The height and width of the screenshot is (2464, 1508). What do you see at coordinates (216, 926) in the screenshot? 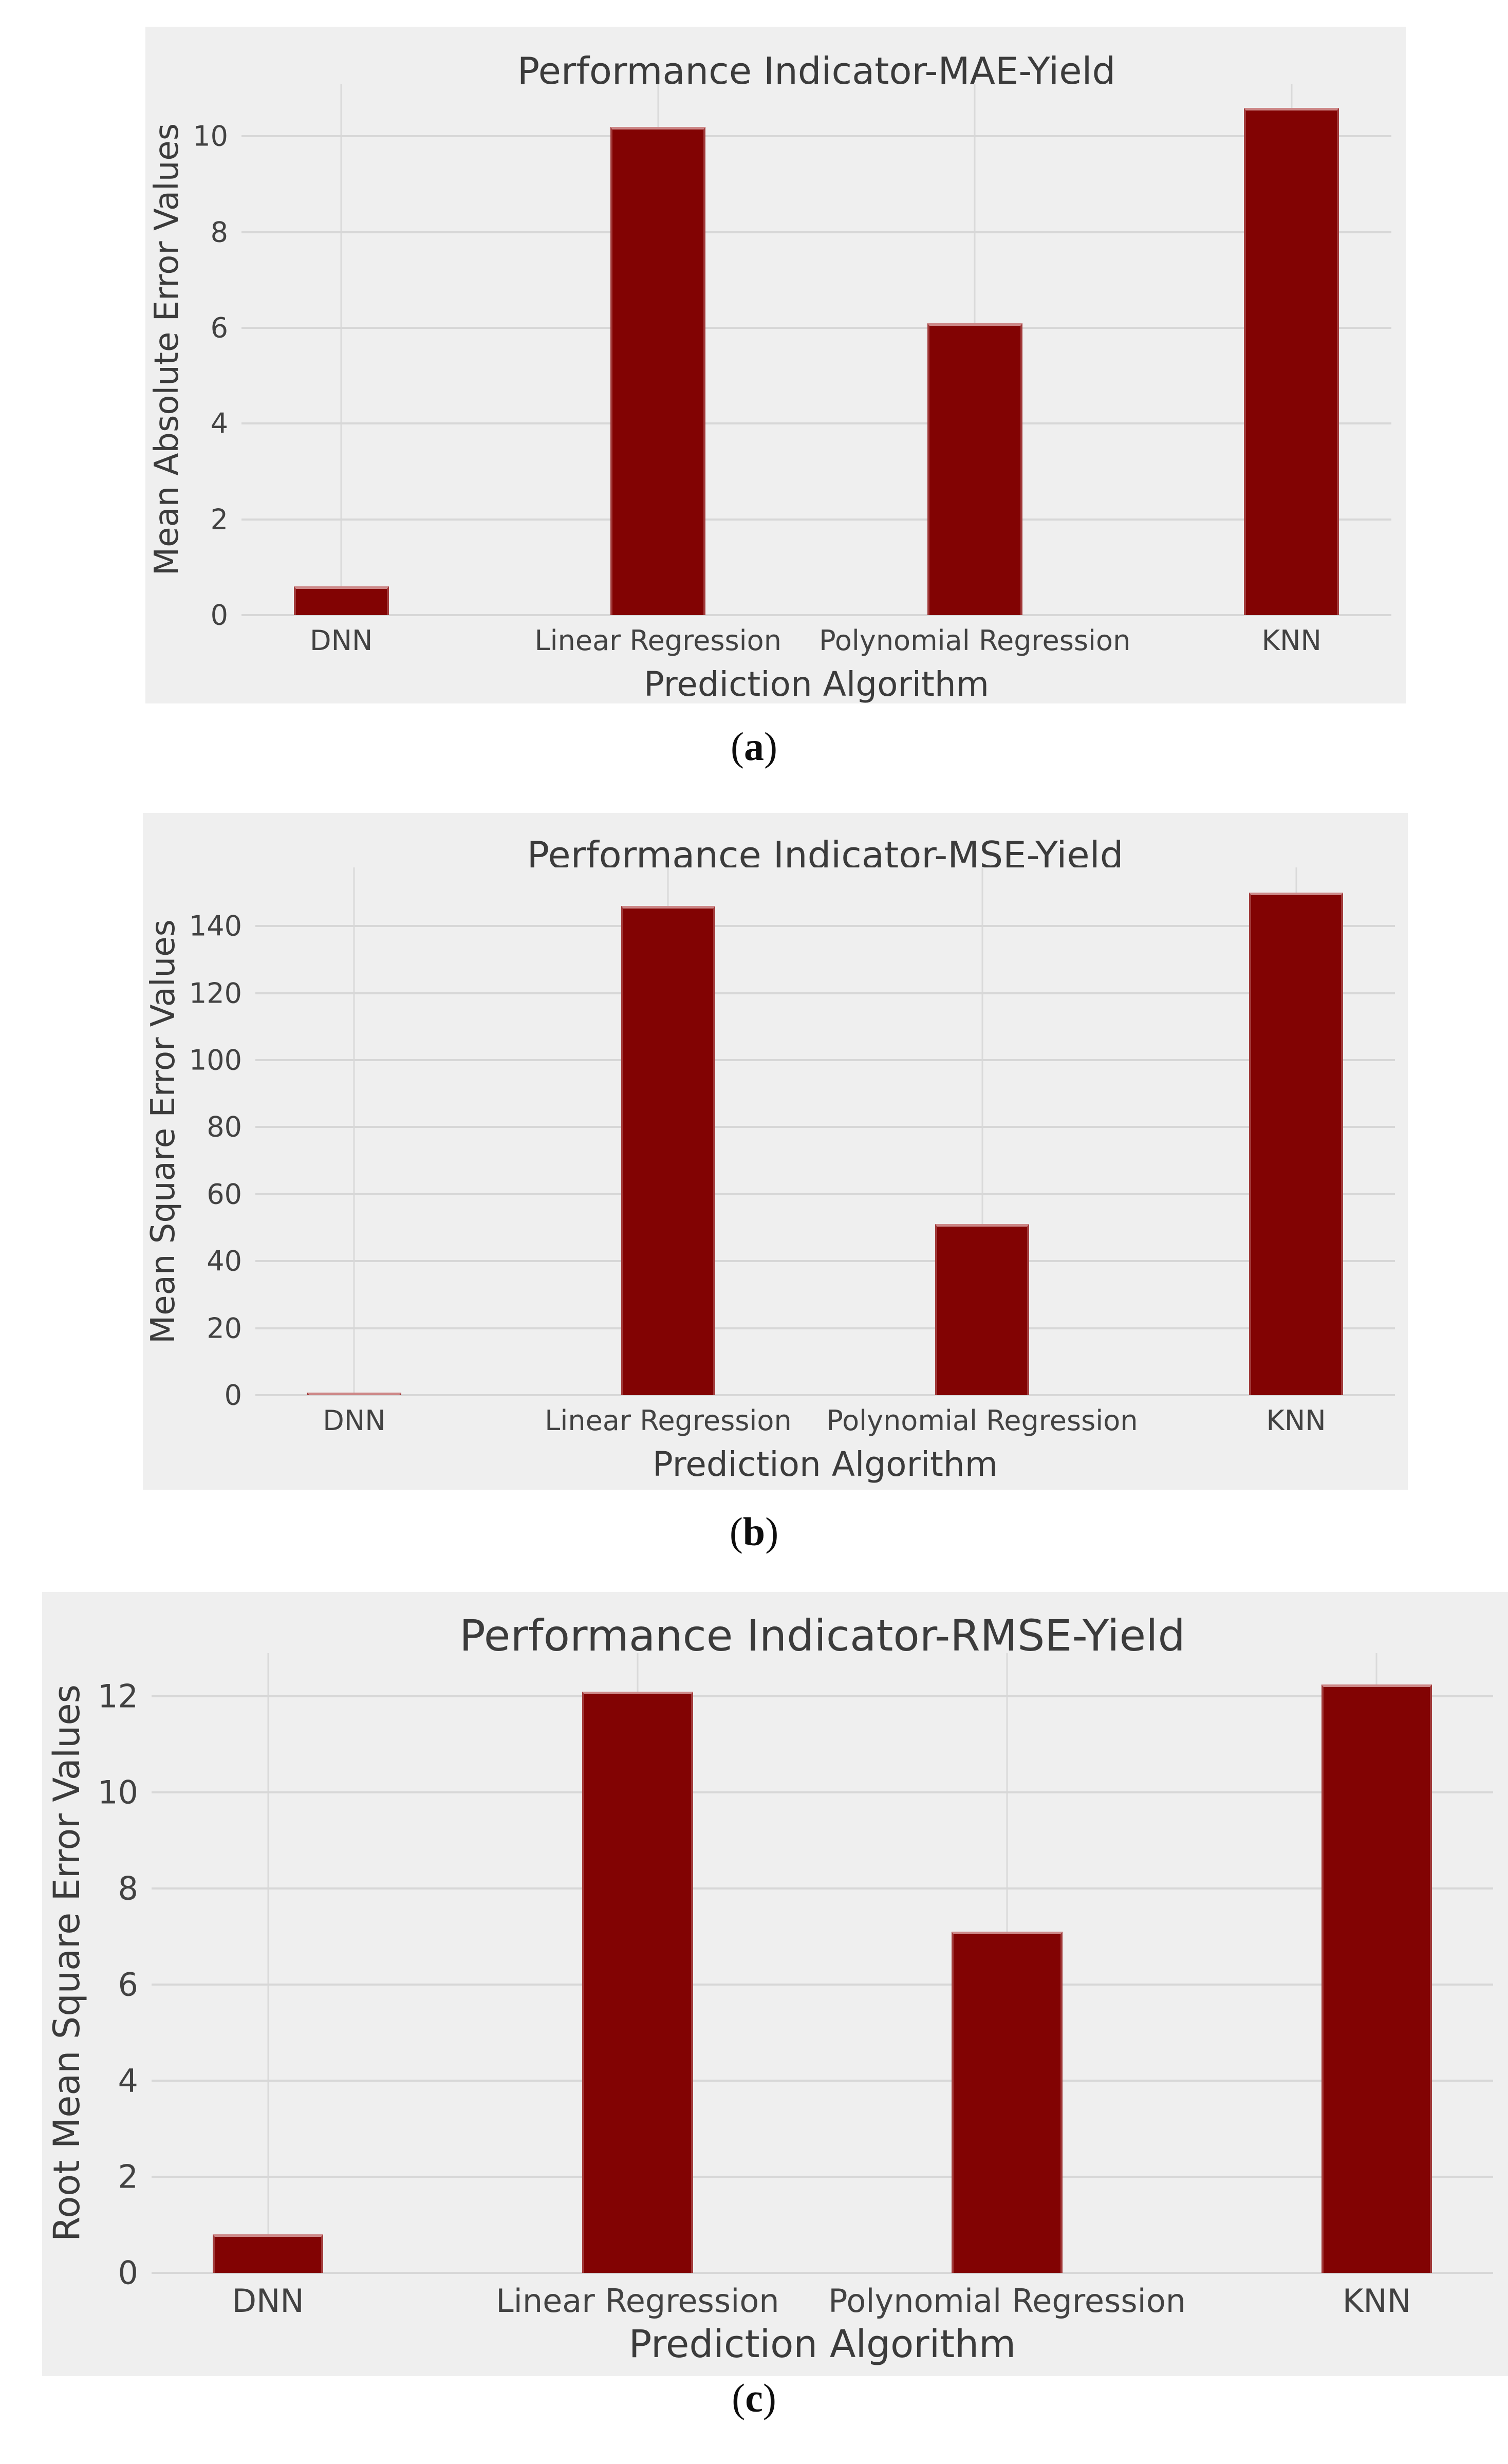
I see `y-tick-label: 140` at bounding box center [216, 926].